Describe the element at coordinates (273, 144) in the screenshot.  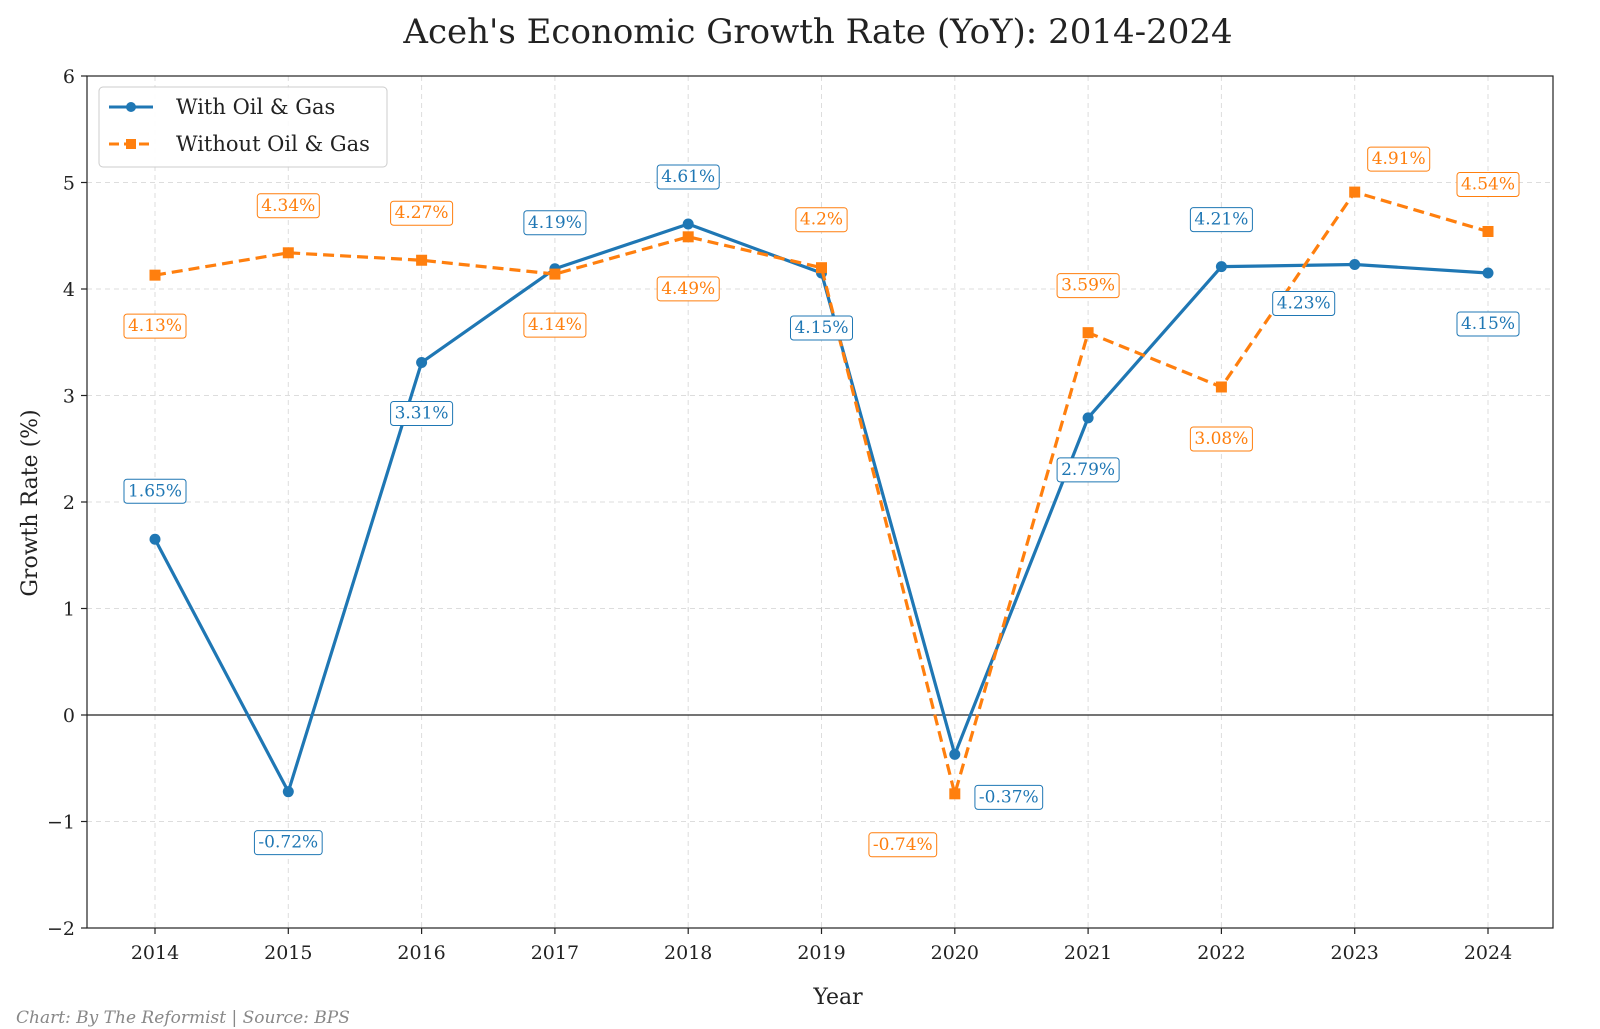
I see `legend-label-without-oil-gas: Without Oil & Gas` at that location.